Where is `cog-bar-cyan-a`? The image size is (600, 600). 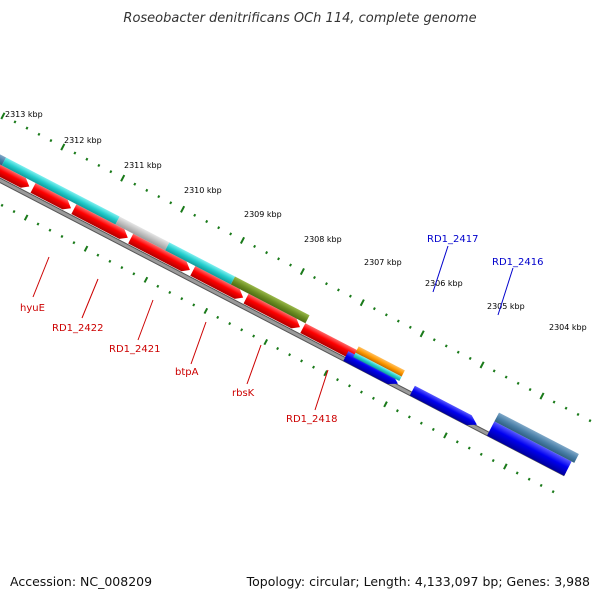
cog-bar-cyan-a is located at coordinates (60, 191).